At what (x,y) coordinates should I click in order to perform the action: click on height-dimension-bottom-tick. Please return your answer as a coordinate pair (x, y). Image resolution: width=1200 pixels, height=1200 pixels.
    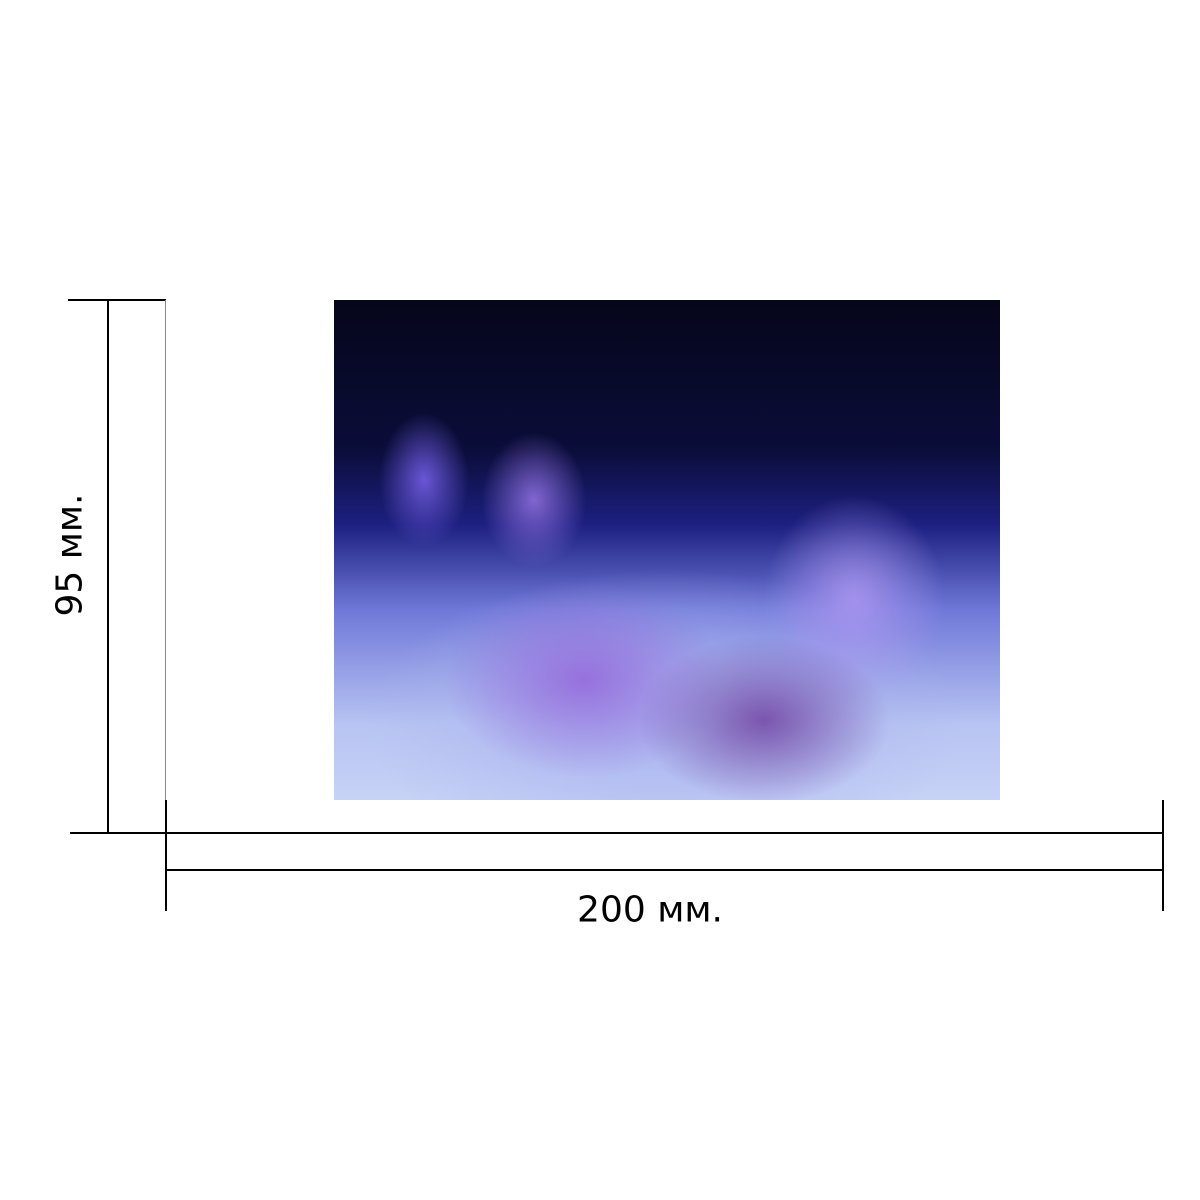
    Looking at the image, I should click on (118, 833).